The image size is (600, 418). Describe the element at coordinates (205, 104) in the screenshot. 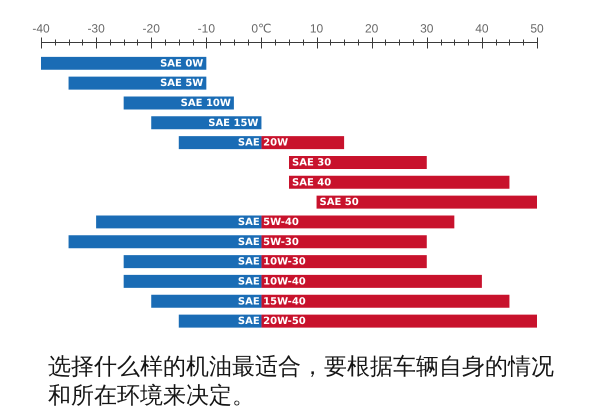

I see `y-tick-label: SAE 10W` at that location.